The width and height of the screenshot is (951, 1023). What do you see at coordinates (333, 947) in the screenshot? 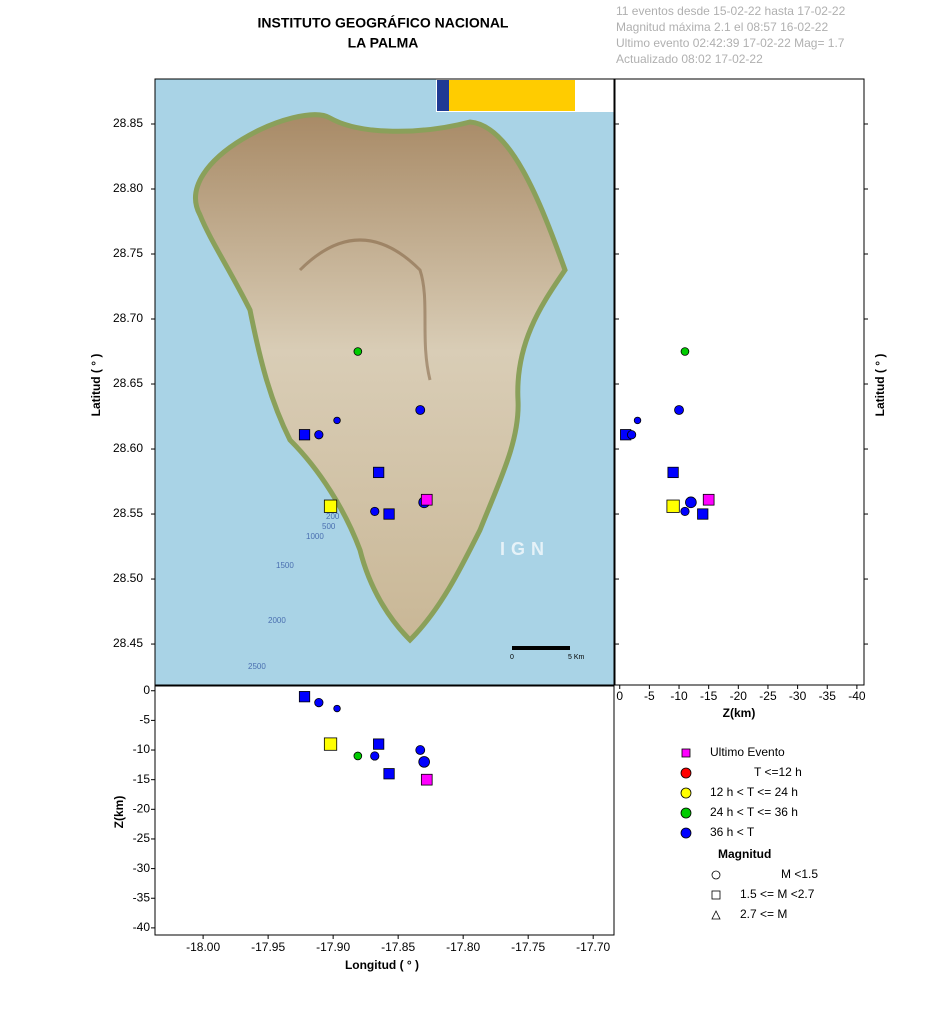
I see `x-tick-label: -17.90` at bounding box center [333, 947].